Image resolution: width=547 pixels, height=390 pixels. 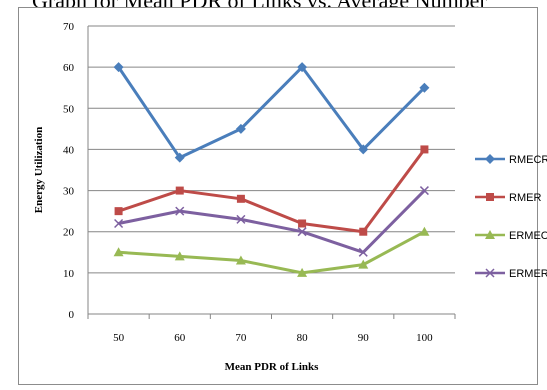 What do you see at coordinates (69, 233) in the screenshot?
I see `y-tick-label: 20` at bounding box center [69, 233].